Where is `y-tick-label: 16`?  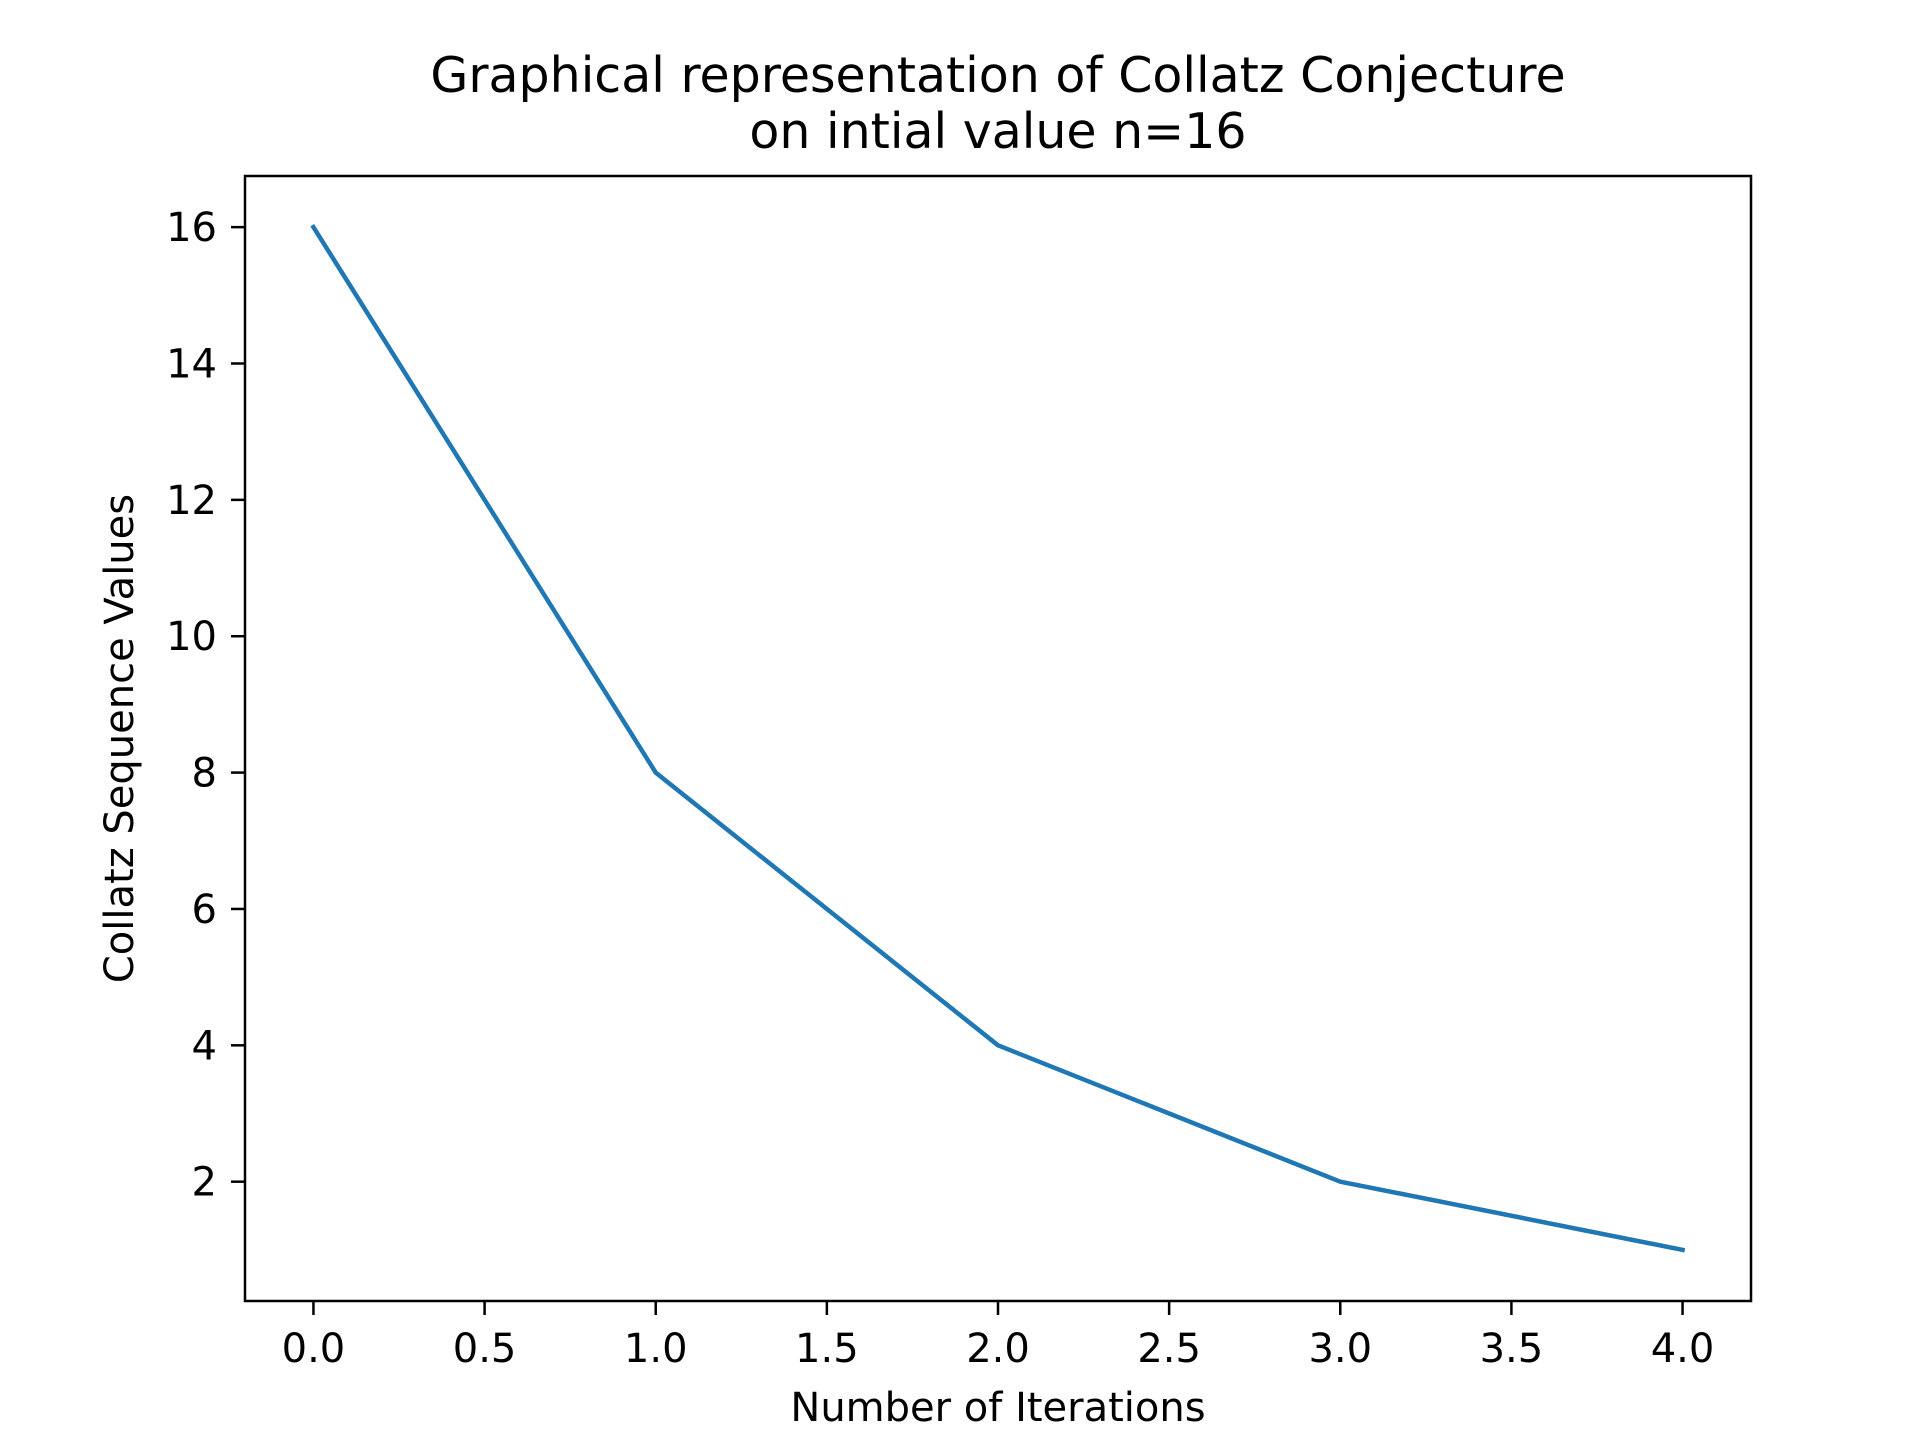 y-tick-label: 16 is located at coordinates (191, 228).